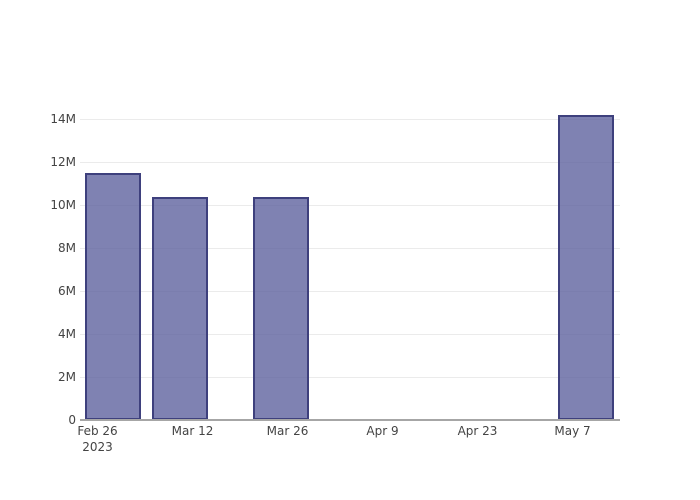 This screenshot has width=700, height=500. I want to click on x-tick-label: Feb 26 2023, so click(97, 439).